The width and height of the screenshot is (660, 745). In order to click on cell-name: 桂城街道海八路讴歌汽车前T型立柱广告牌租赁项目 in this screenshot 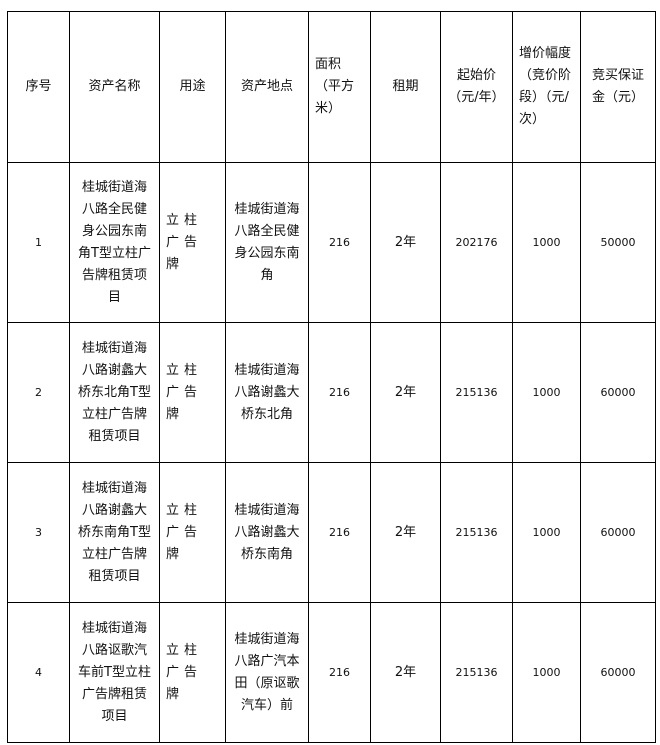, I will do `click(114, 672)`.